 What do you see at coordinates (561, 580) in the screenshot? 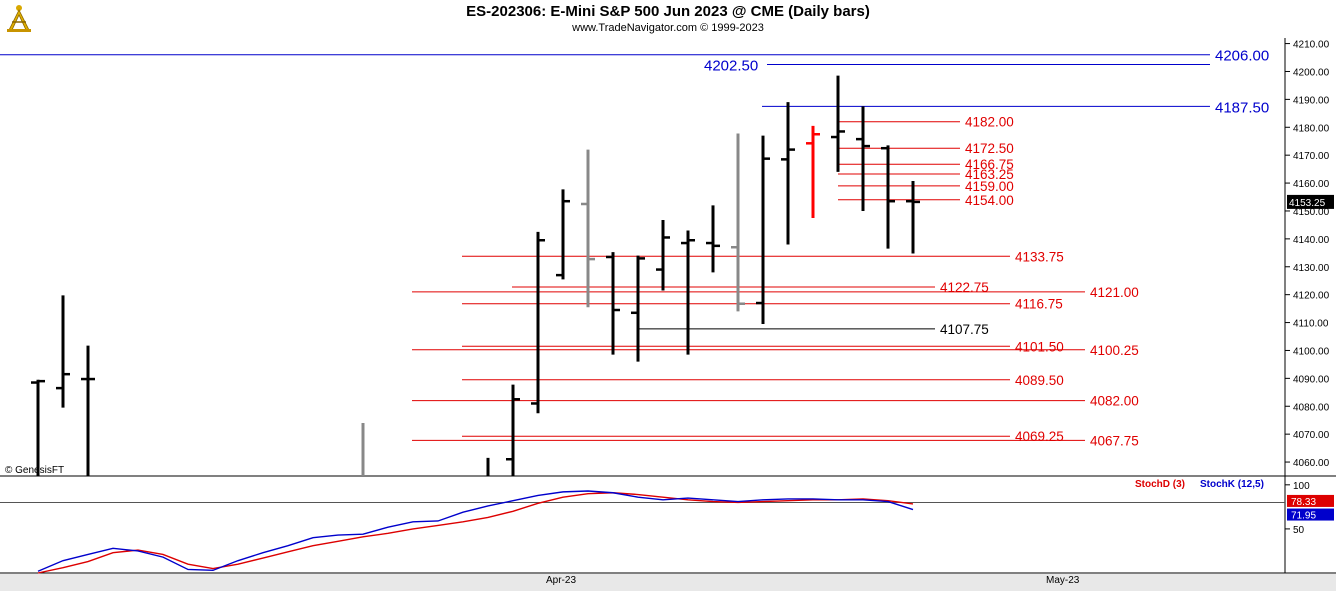
I see `x-tick-label: Apr-23` at bounding box center [561, 580].